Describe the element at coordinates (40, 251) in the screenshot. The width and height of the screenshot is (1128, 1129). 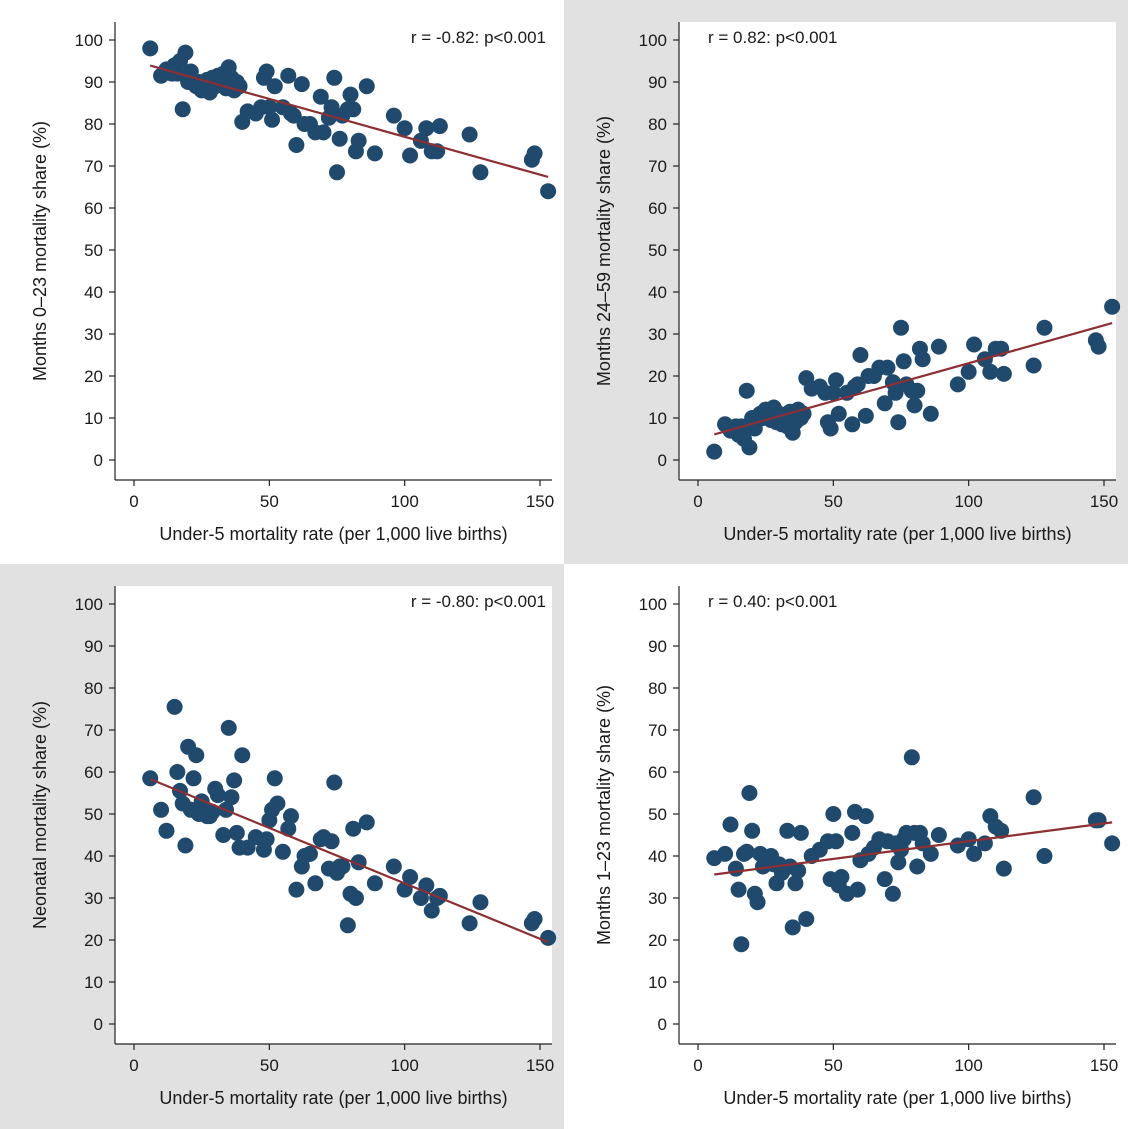
I see `y-axis-title: Months 0–23 mortality share (%)` at that location.